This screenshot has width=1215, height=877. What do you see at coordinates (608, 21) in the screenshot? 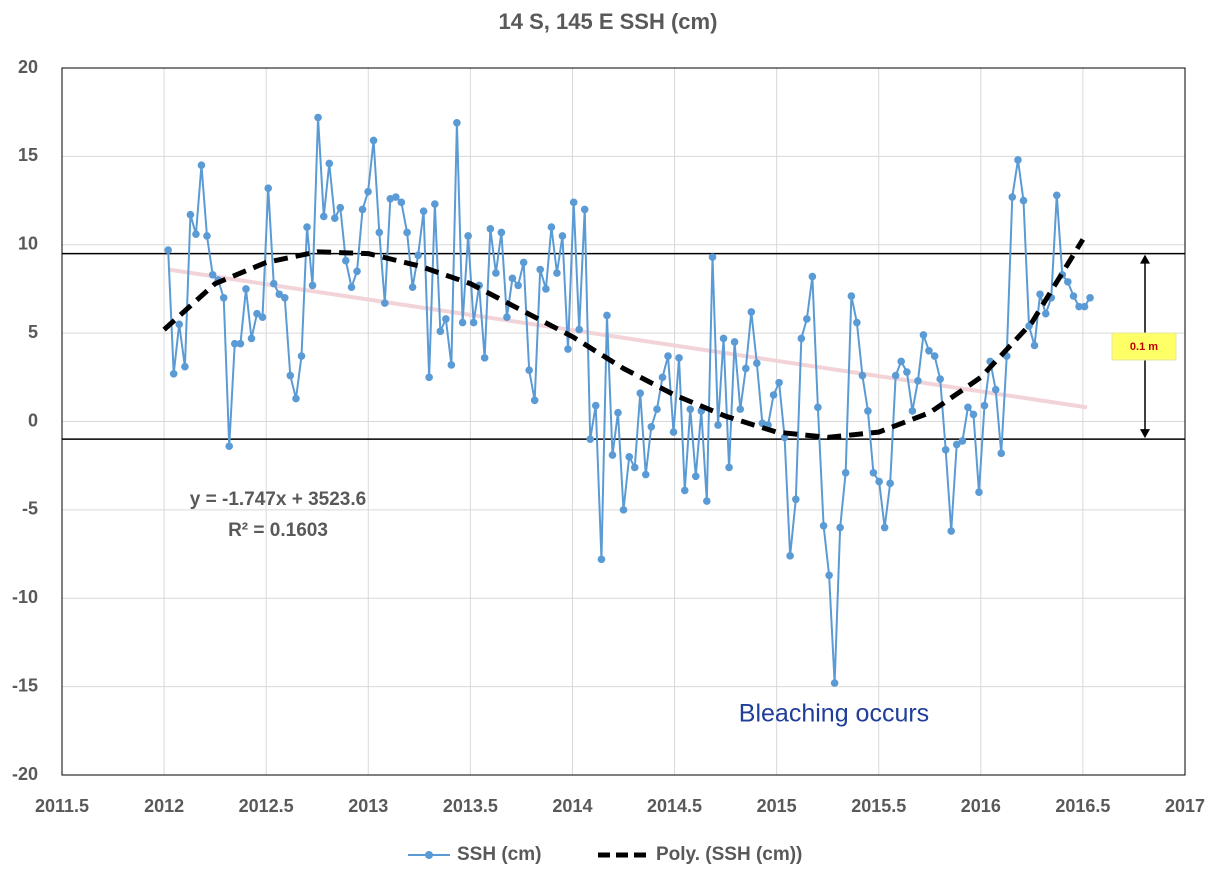
I see `chart-title: 14 S, 145 E SSH (cm)` at bounding box center [608, 21].